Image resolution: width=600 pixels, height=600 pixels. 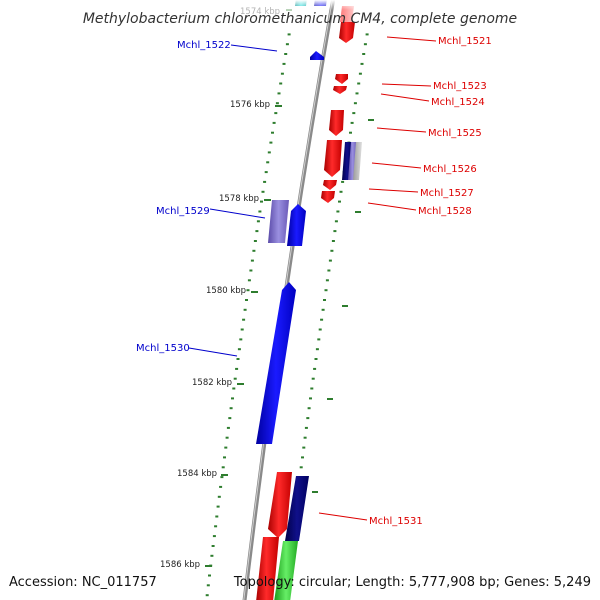 I want to click on gene-feature-bottom-green, so click(x=286, y=570).